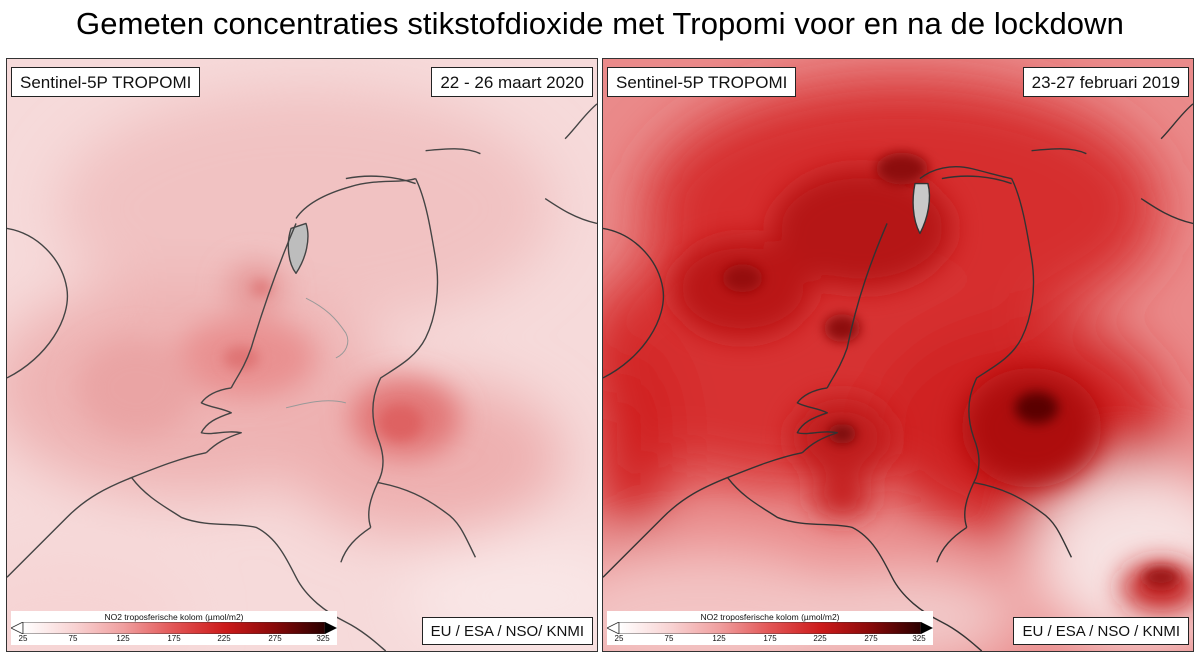 The image size is (1200, 656). I want to click on source-credit: EU / ESA / NSO / KNMI, so click(1101, 631).